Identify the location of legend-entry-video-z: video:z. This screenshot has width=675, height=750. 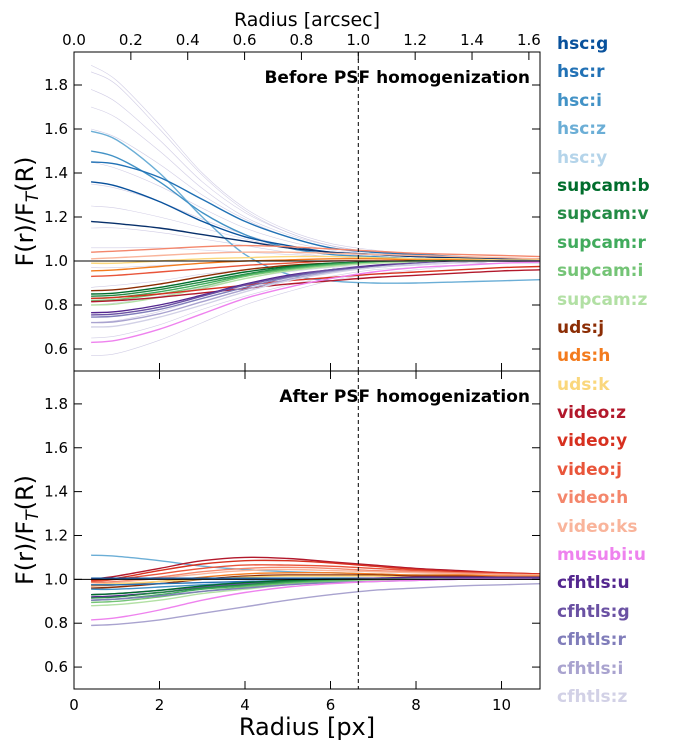
(591, 413).